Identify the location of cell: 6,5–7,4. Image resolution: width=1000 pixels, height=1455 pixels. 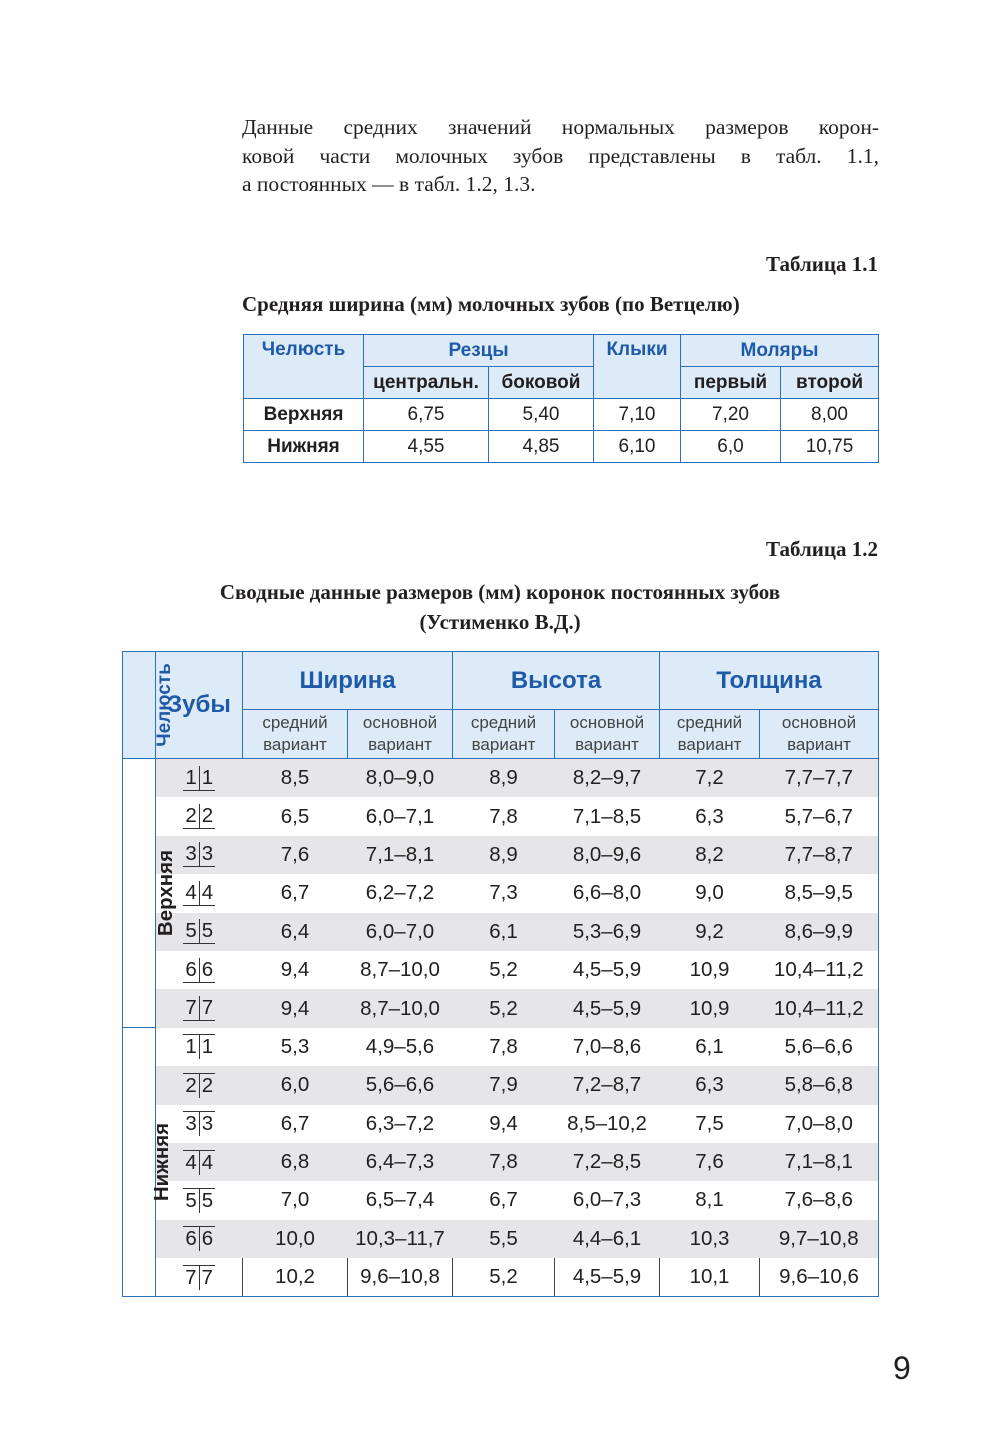
(400, 1200).